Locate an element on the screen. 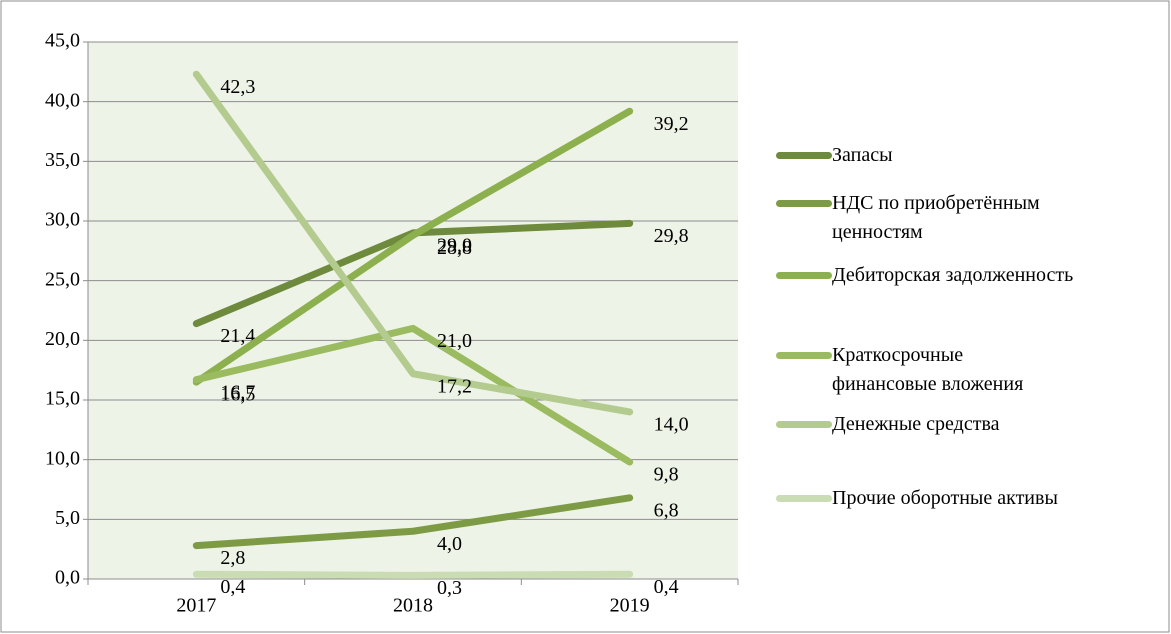 This screenshot has width=1171, height=634. y-tick-label: 10,0 is located at coordinates (62, 458).